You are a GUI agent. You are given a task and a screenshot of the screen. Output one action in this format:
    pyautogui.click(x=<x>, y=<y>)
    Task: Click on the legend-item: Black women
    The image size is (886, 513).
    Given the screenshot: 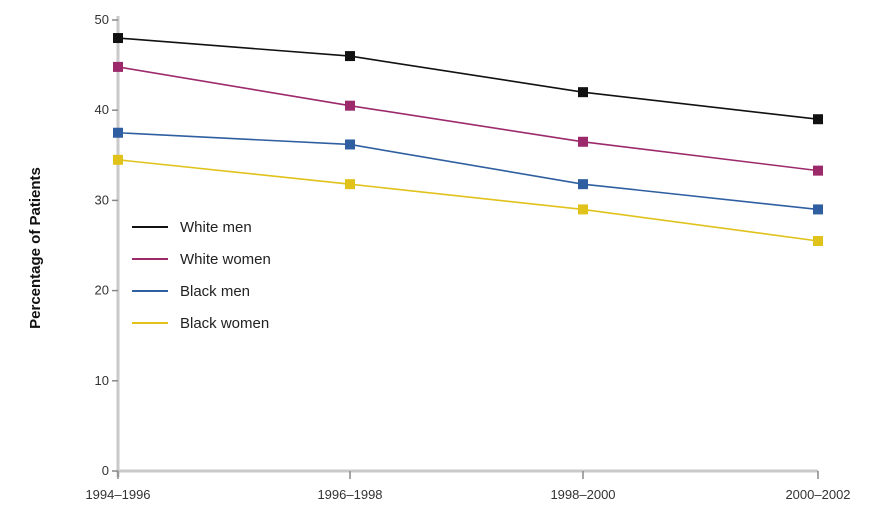 What is the action you would take?
    pyautogui.click(x=200, y=323)
    